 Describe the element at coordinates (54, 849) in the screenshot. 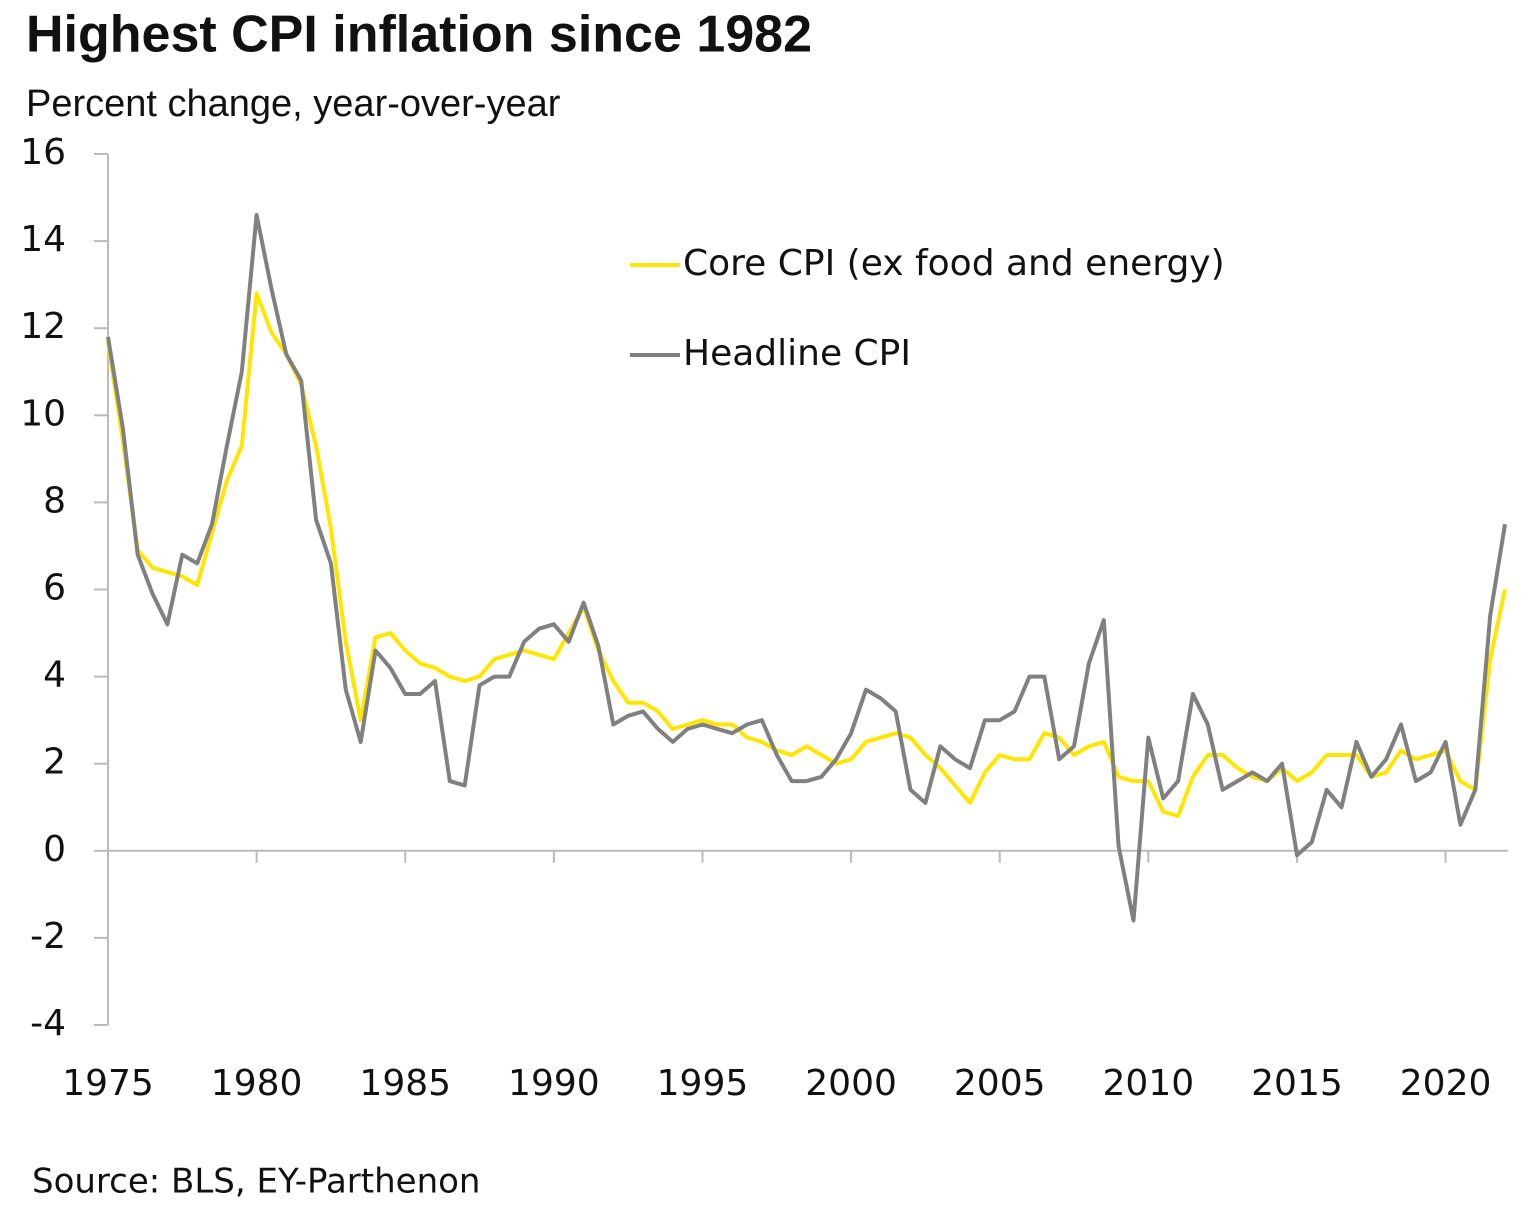

I see `y-tick-label: 0` at that location.